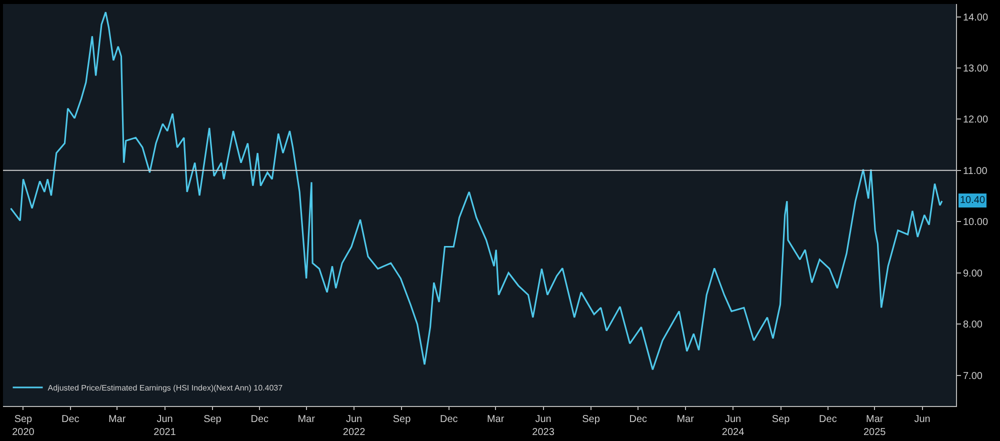 This screenshot has height=441, width=1000. What do you see at coordinates (973, 376) in the screenshot?
I see `y-tick-label: 7.00` at bounding box center [973, 376].